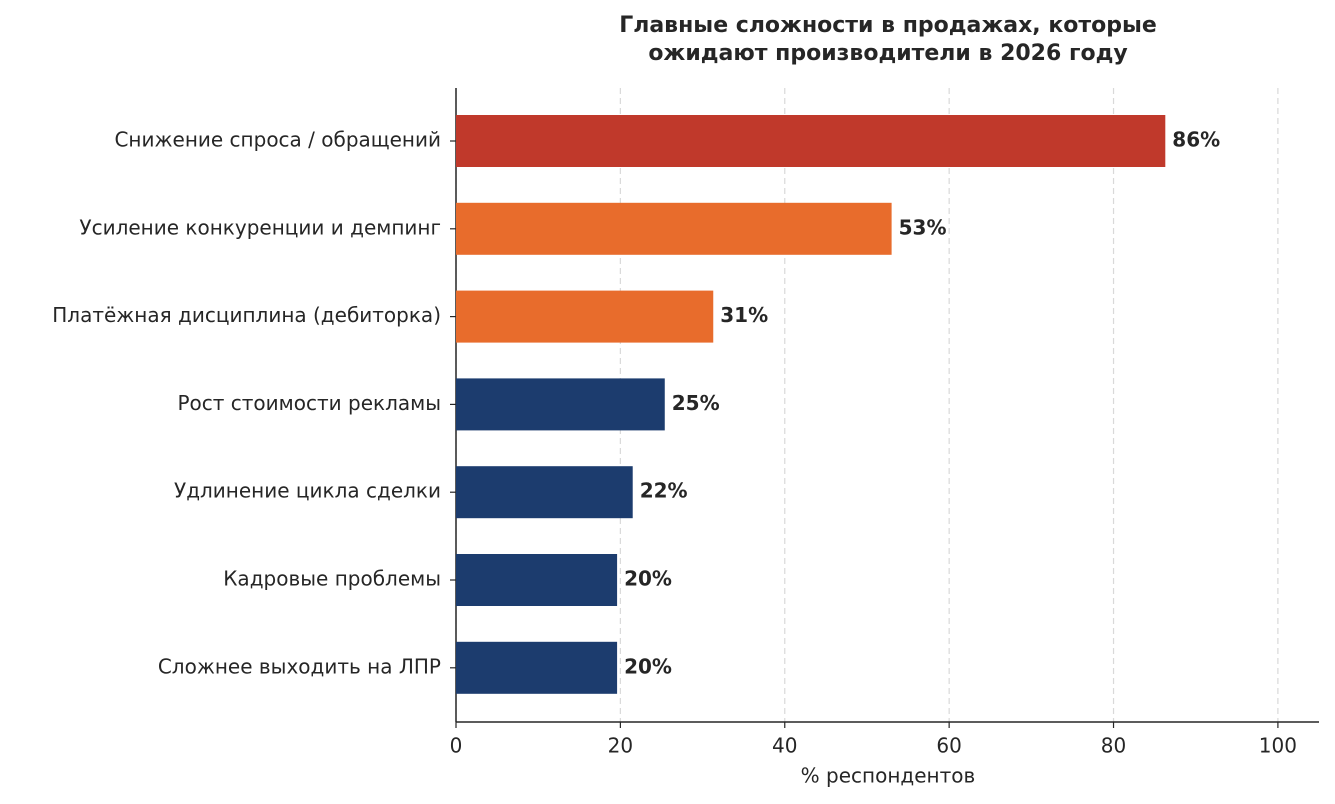 Image resolution: width=1335 pixels, height=804 pixels. What do you see at coordinates (744, 315) in the screenshot?
I see `value-label: 31%` at bounding box center [744, 315].